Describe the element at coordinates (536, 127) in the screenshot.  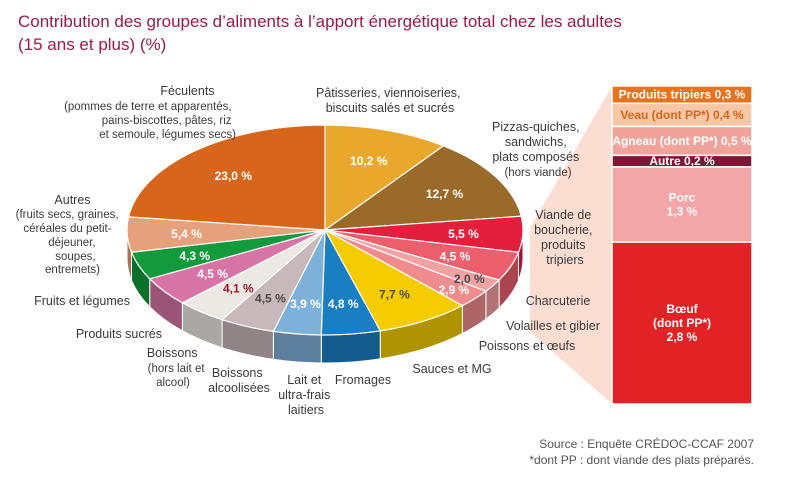
I see `label-pizzas-line1: Pizzas-quiches,` at that location.